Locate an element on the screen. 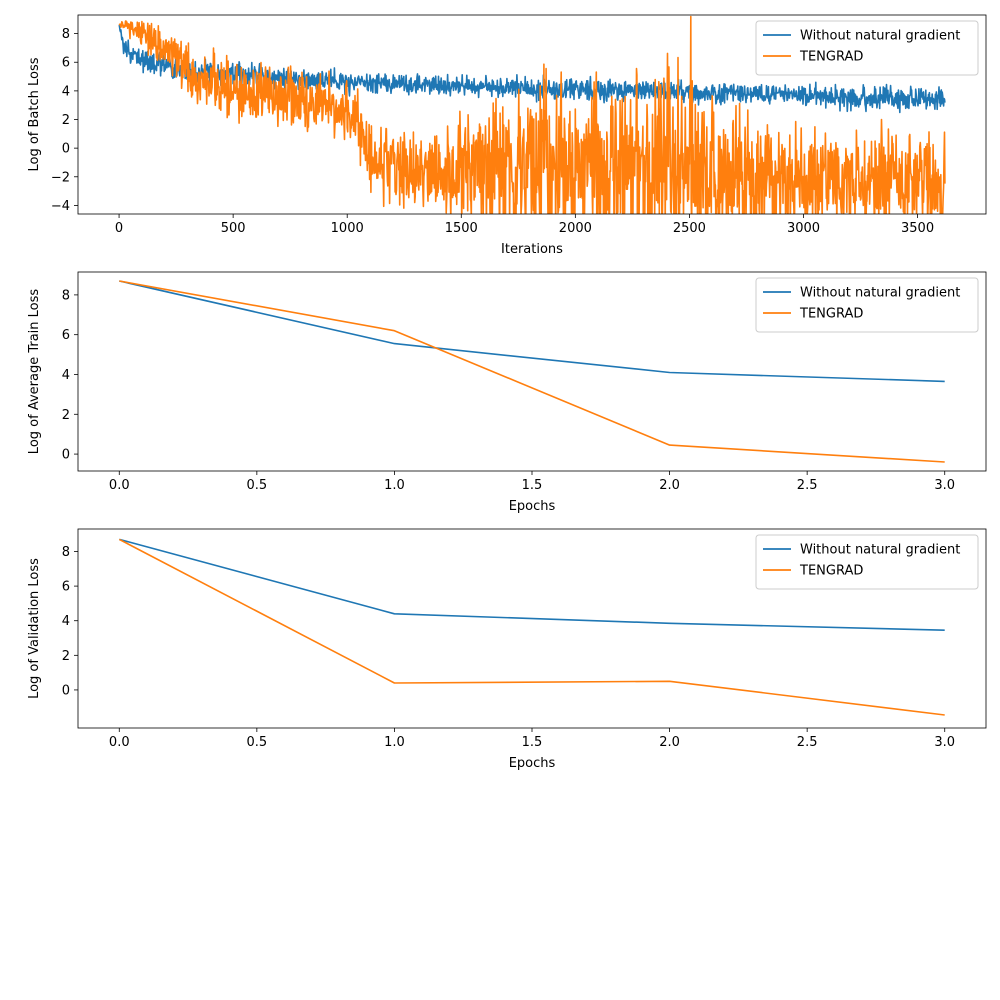 The width and height of the screenshot is (1000, 1000). x-tick-label: 1500 is located at coordinates (461, 228).